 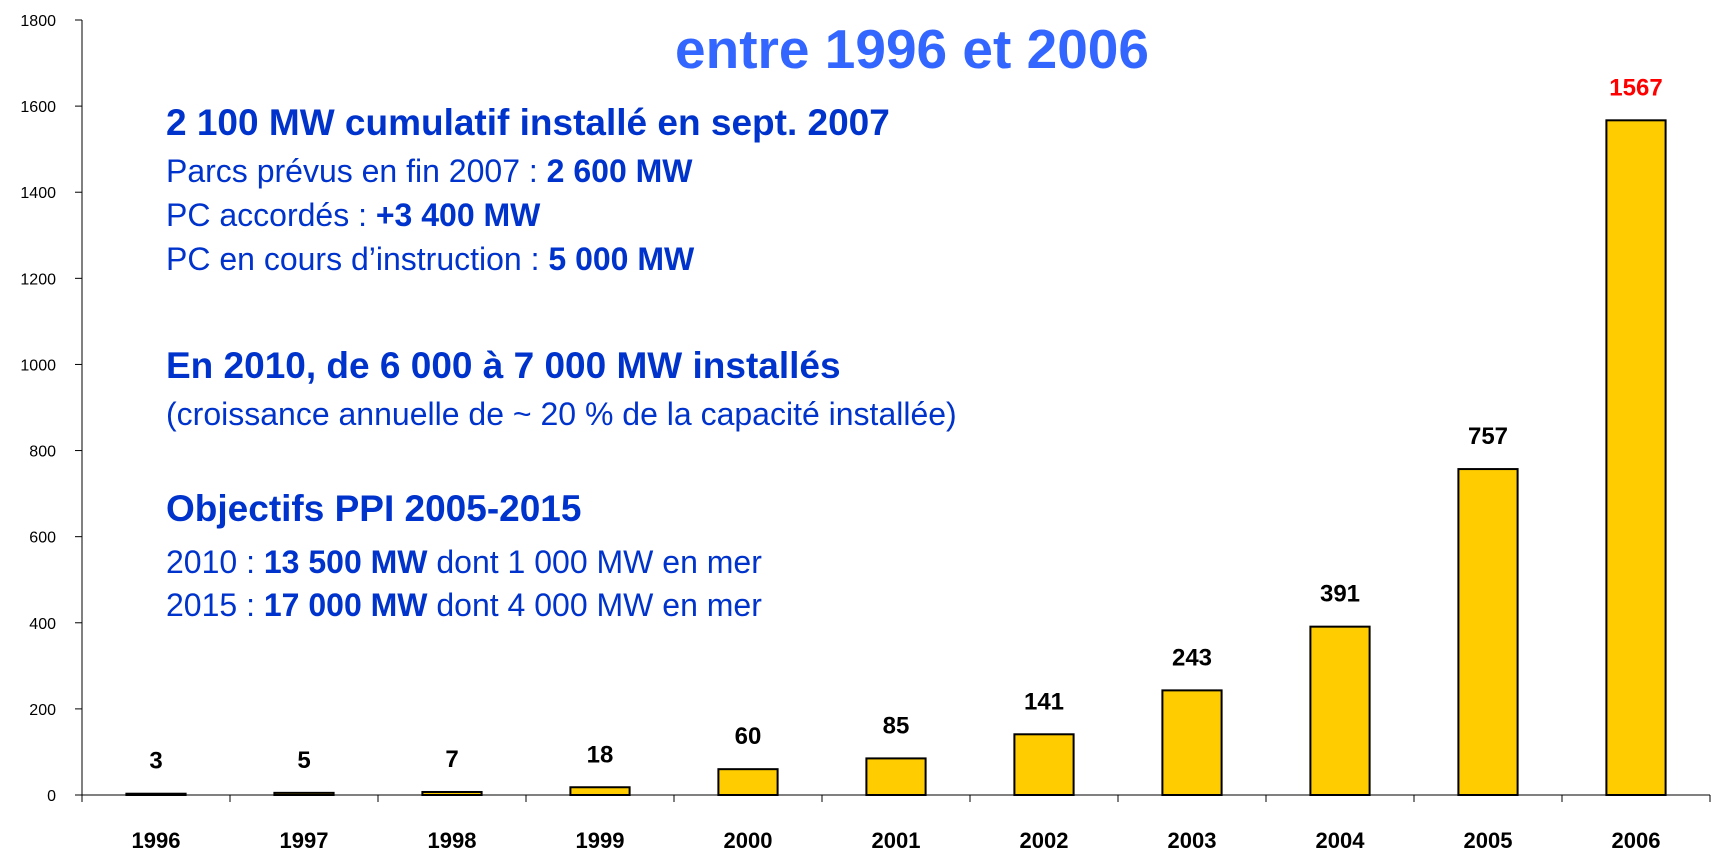 I want to click on annotation-segment: PC accordés :, so click(x=271, y=215).